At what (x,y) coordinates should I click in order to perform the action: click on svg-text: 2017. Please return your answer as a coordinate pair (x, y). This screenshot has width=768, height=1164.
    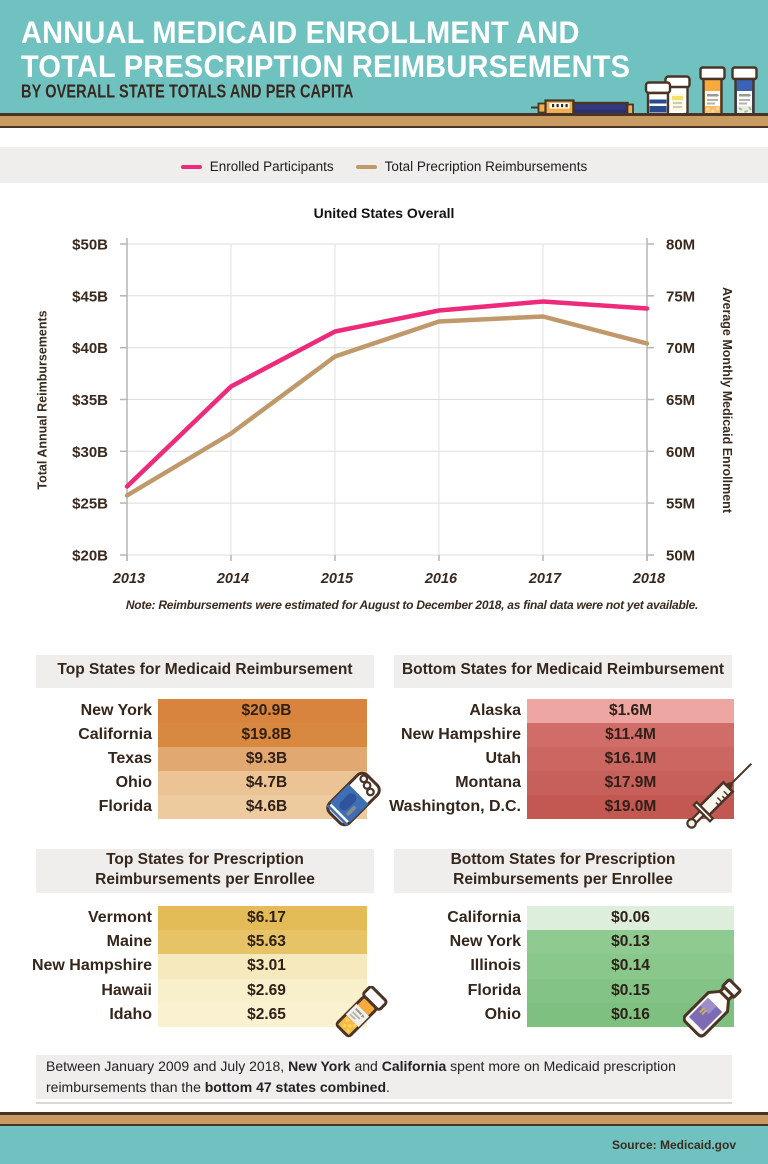
    Looking at the image, I should click on (545, 579).